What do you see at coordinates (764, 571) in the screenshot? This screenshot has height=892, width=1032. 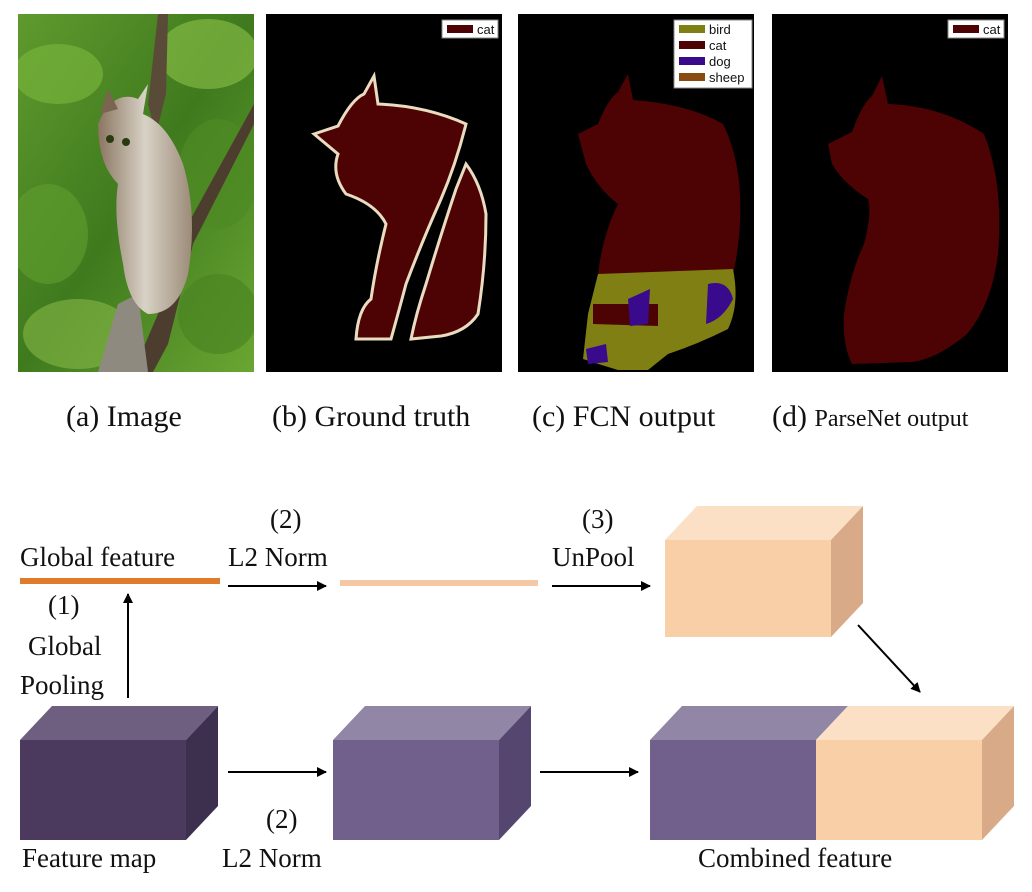 I see `unpooled-feature-box` at bounding box center [764, 571].